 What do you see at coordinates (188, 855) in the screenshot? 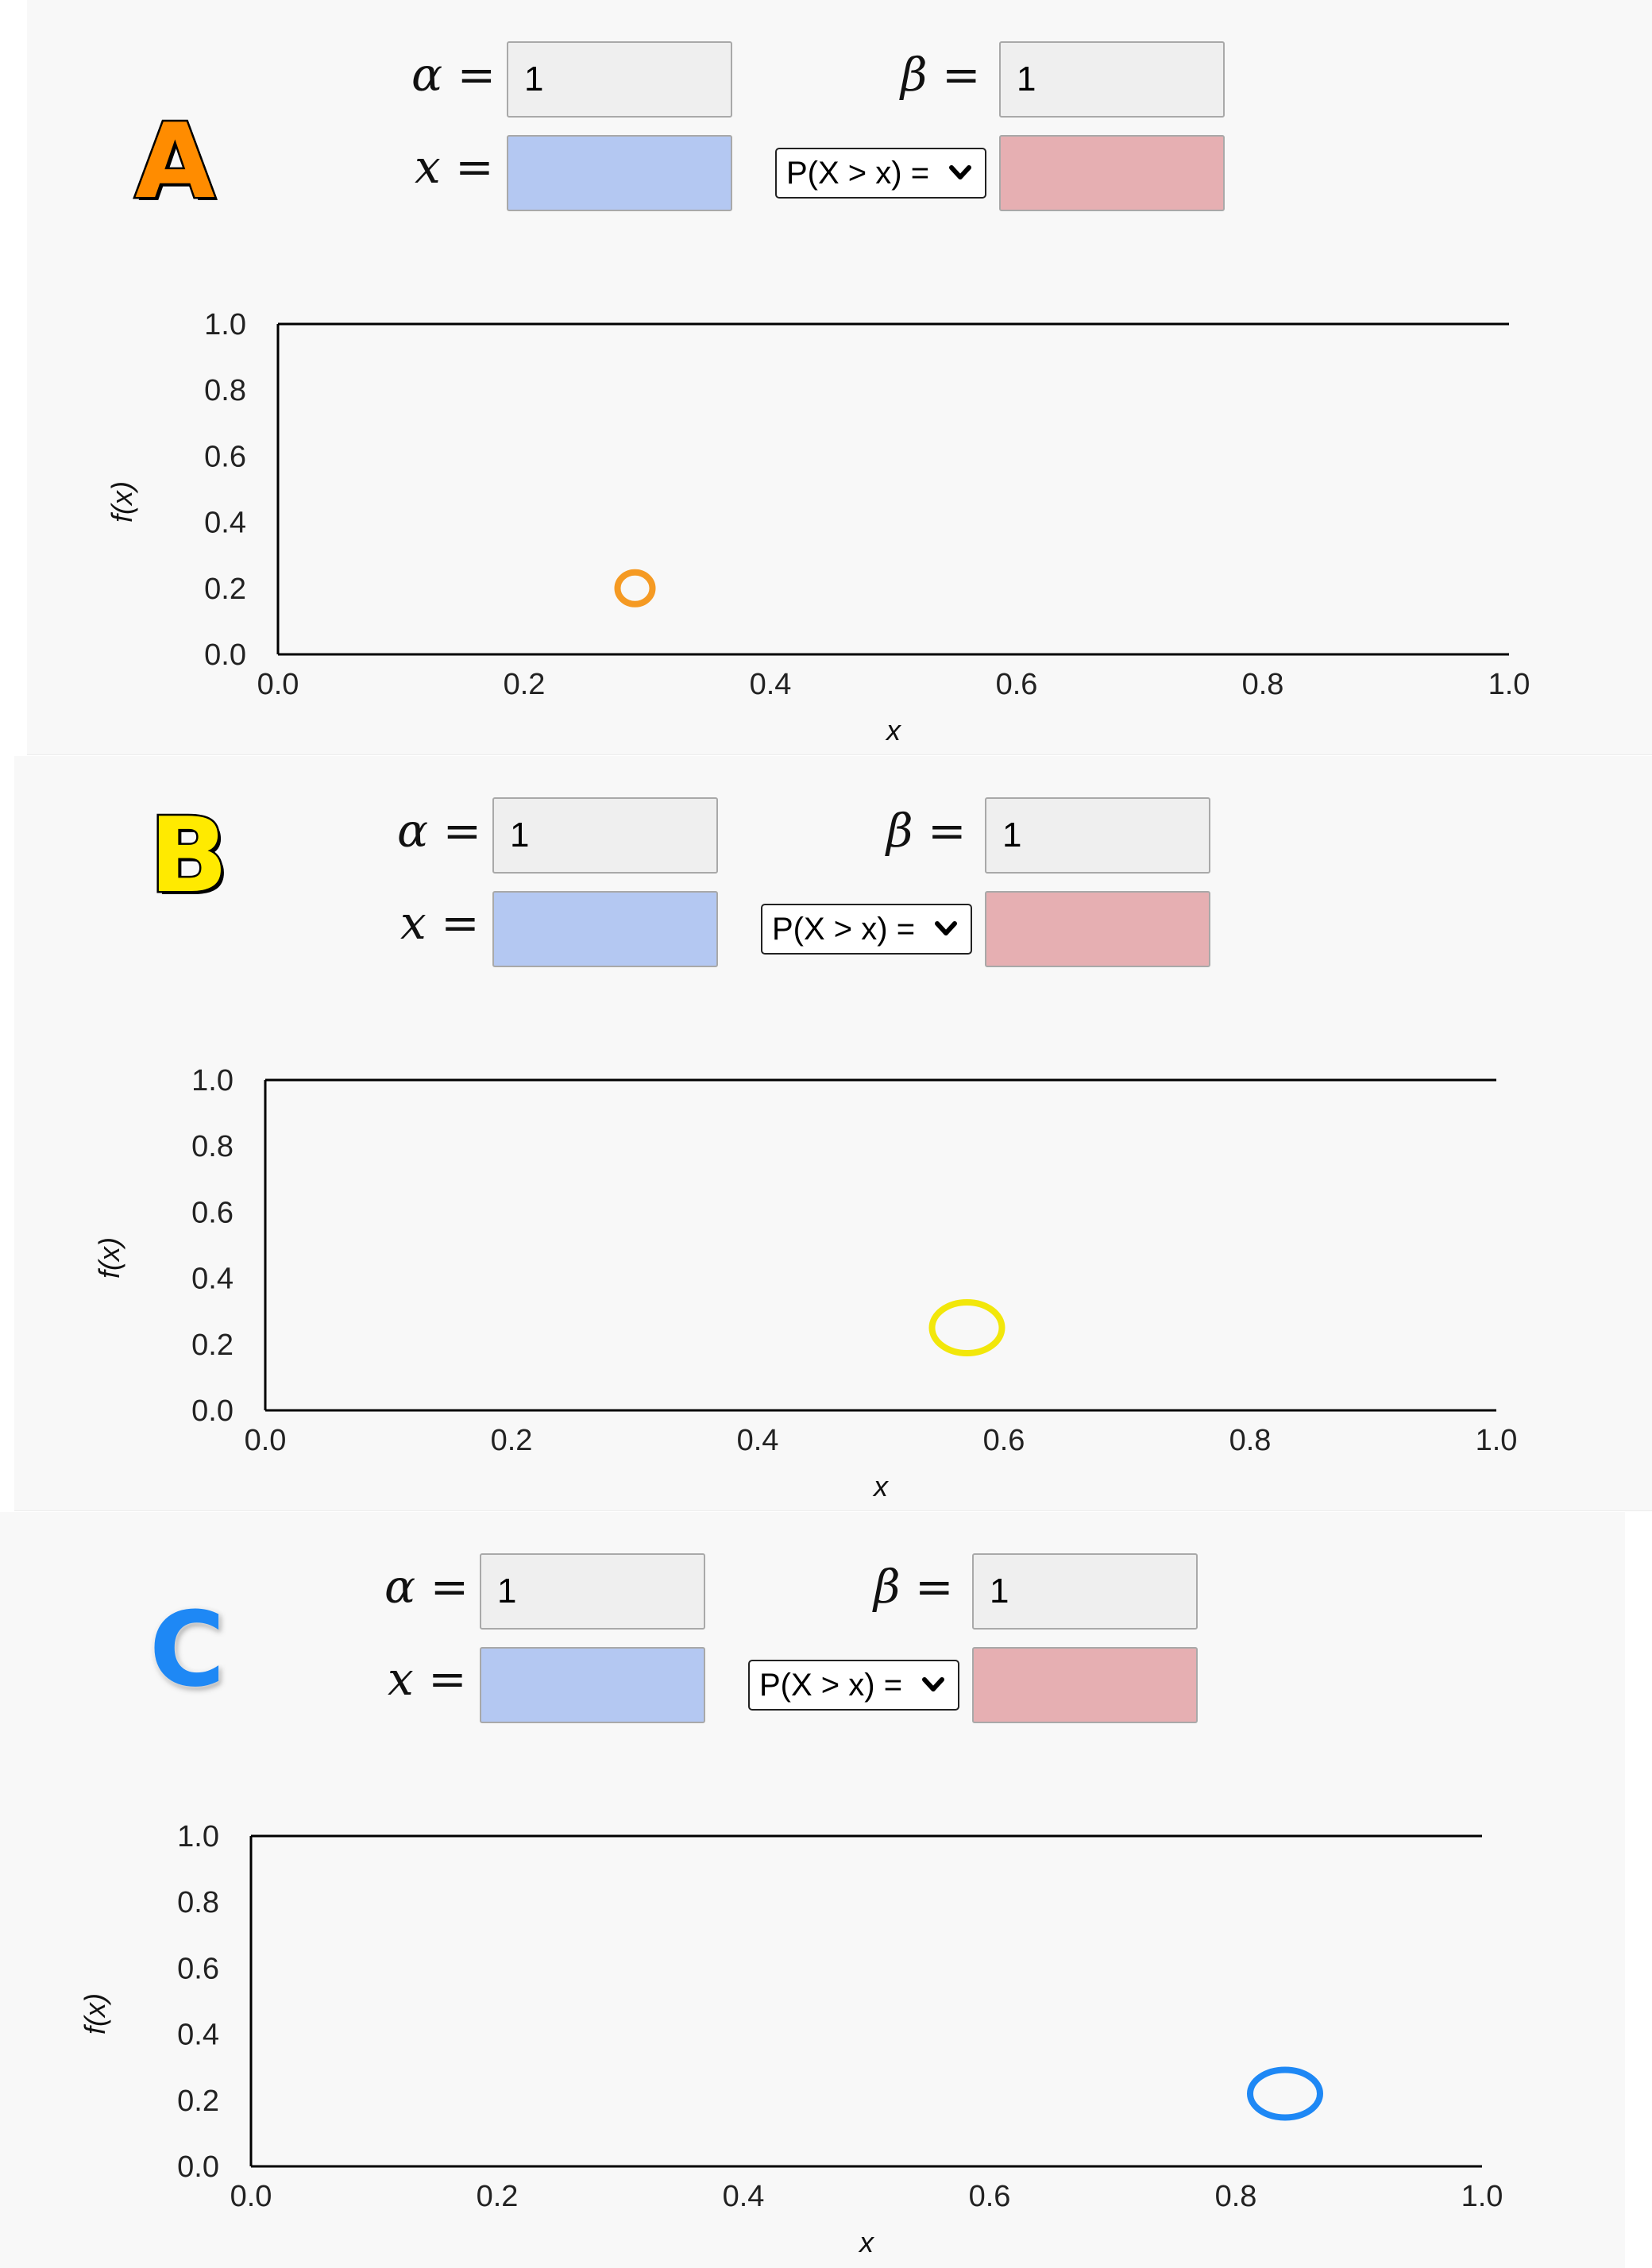
I see `panel-badge: B` at bounding box center [188, 855].